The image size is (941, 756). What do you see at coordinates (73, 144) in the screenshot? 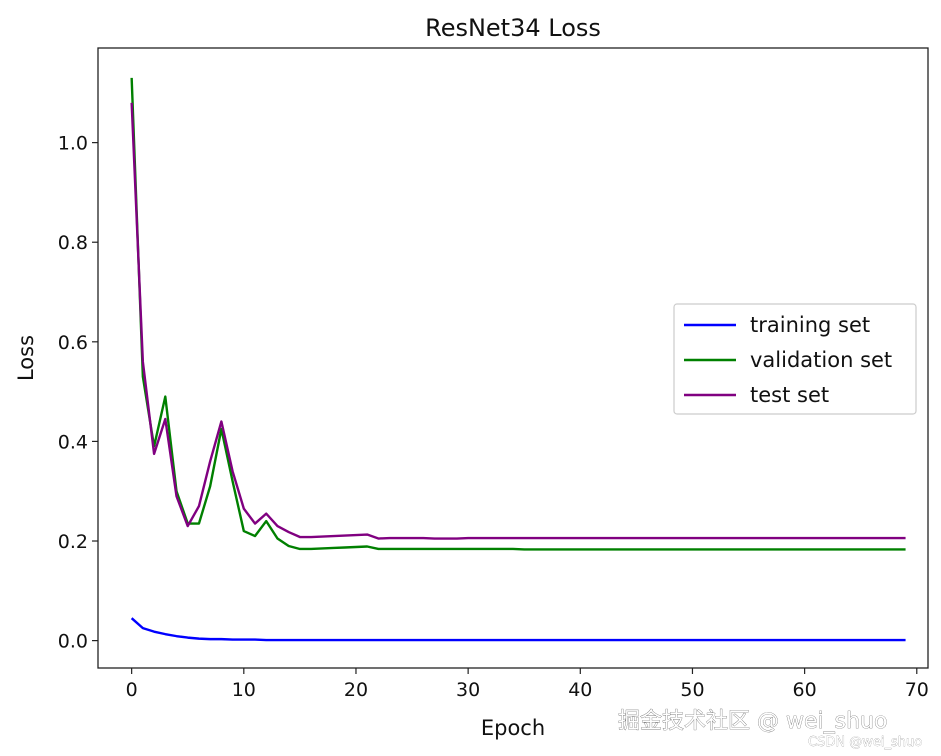
I see `y-tick-label: 1.0` at bounding box center [73, 144].